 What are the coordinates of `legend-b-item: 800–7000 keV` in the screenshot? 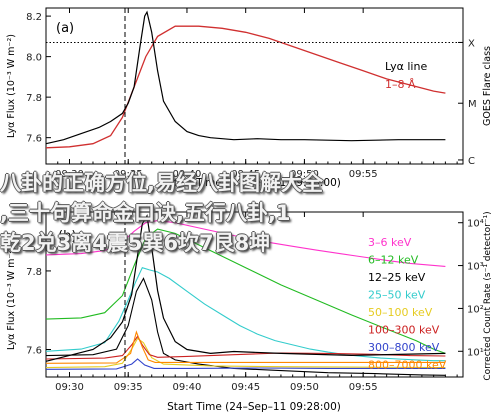 It's located at (407, 365).